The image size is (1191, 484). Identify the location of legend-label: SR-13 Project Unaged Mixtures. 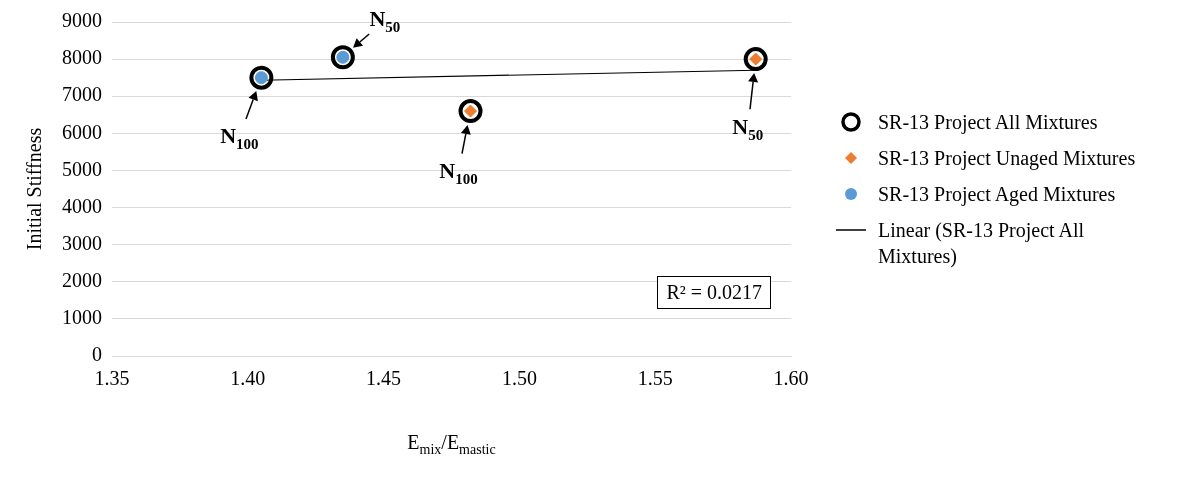
(1007, 158).